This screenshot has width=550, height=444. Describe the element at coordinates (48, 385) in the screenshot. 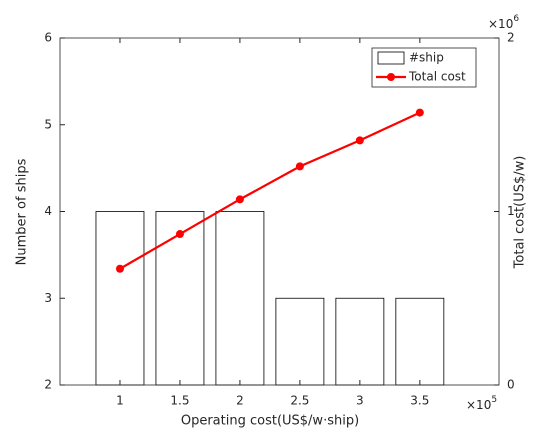

I see `y-tick-label: 2` at that location.